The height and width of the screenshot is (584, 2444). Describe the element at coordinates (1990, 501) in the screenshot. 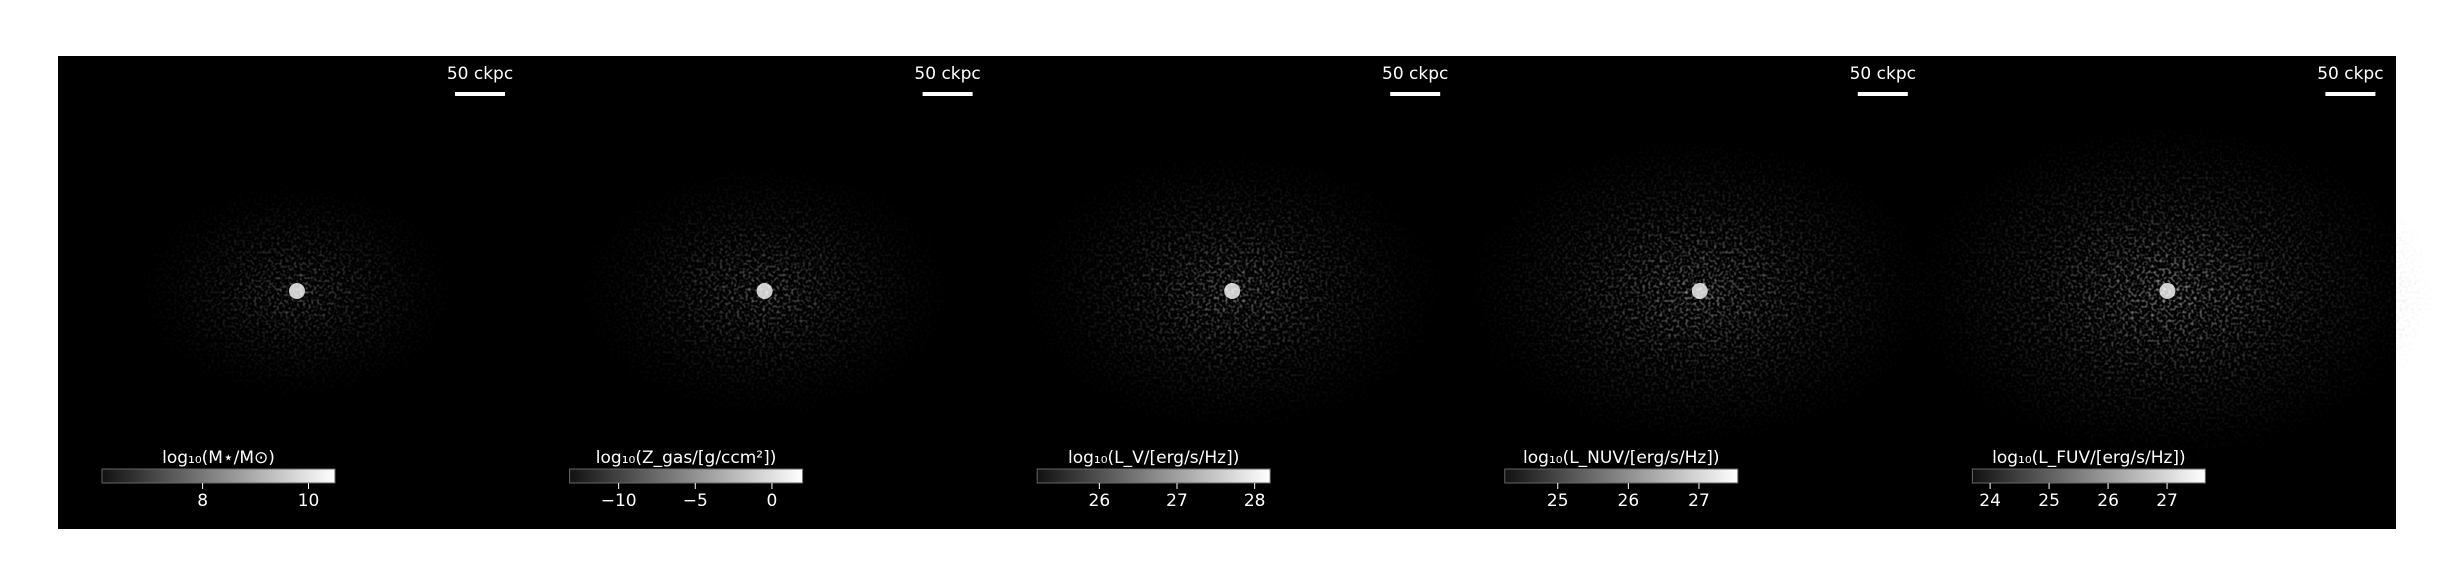

I see `colorbar-tick-label: 24` at that location.